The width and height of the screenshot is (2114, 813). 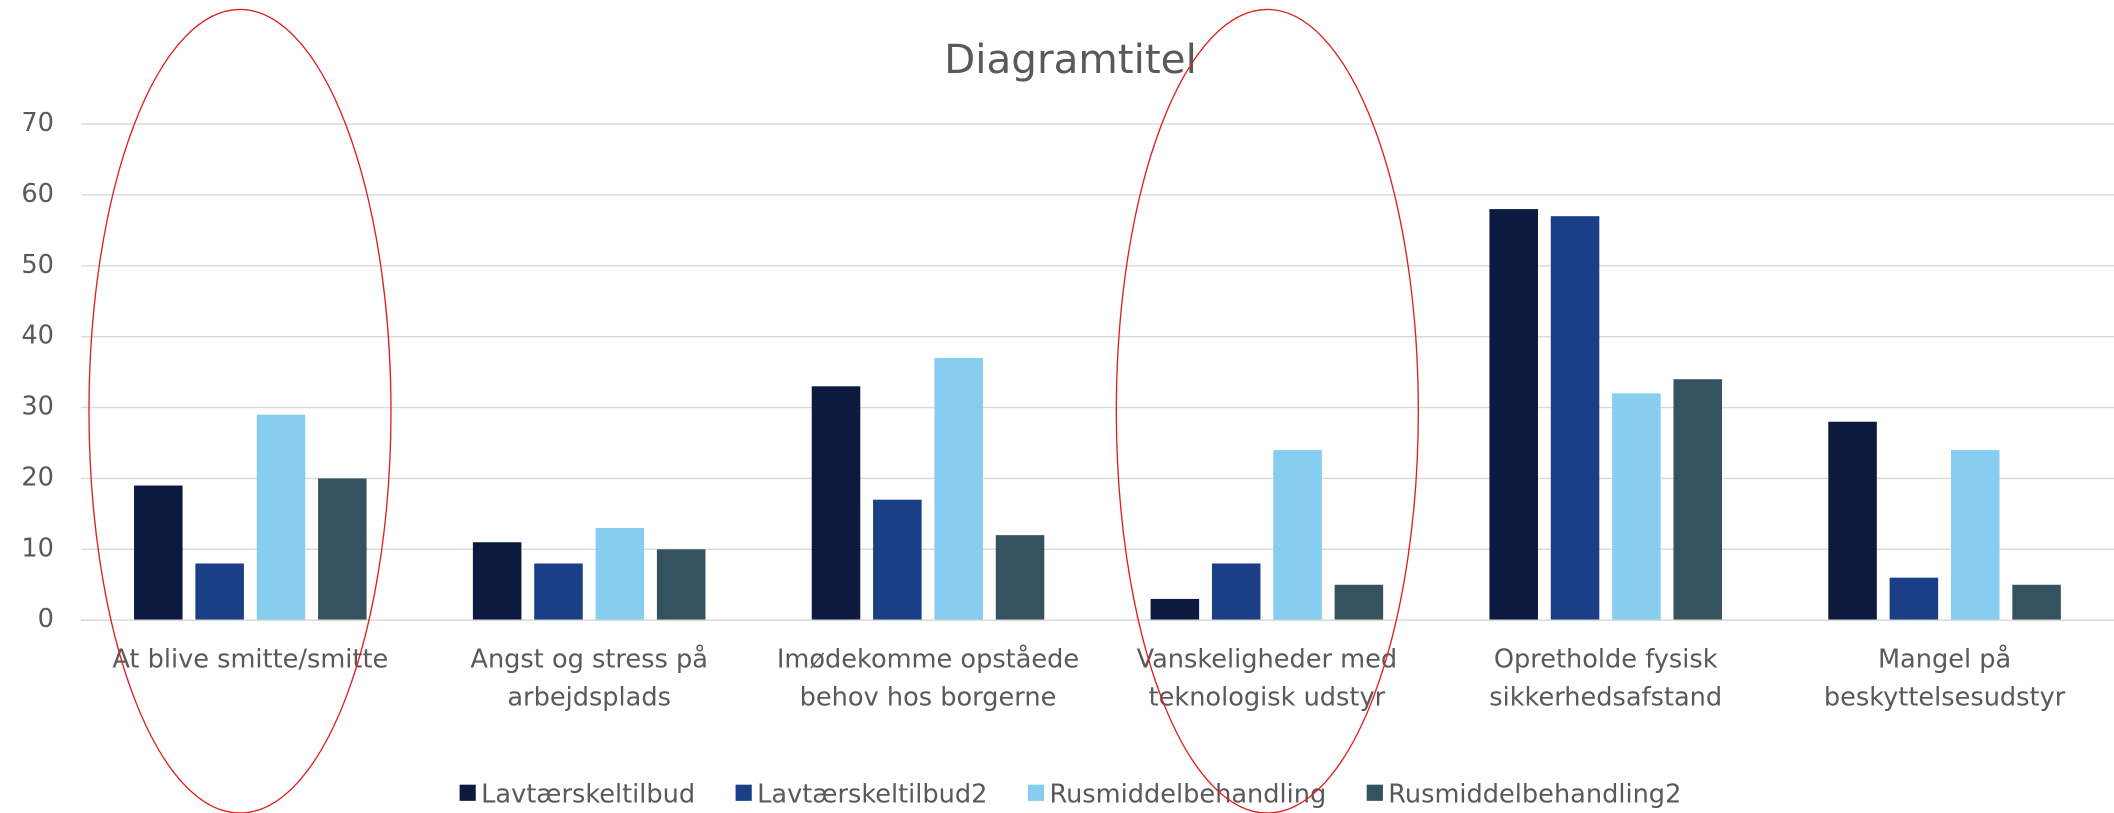 I want to click on x-tick-label: Opretholde fysisk sikkerhedsafstand, so click(x=1605, y=679).